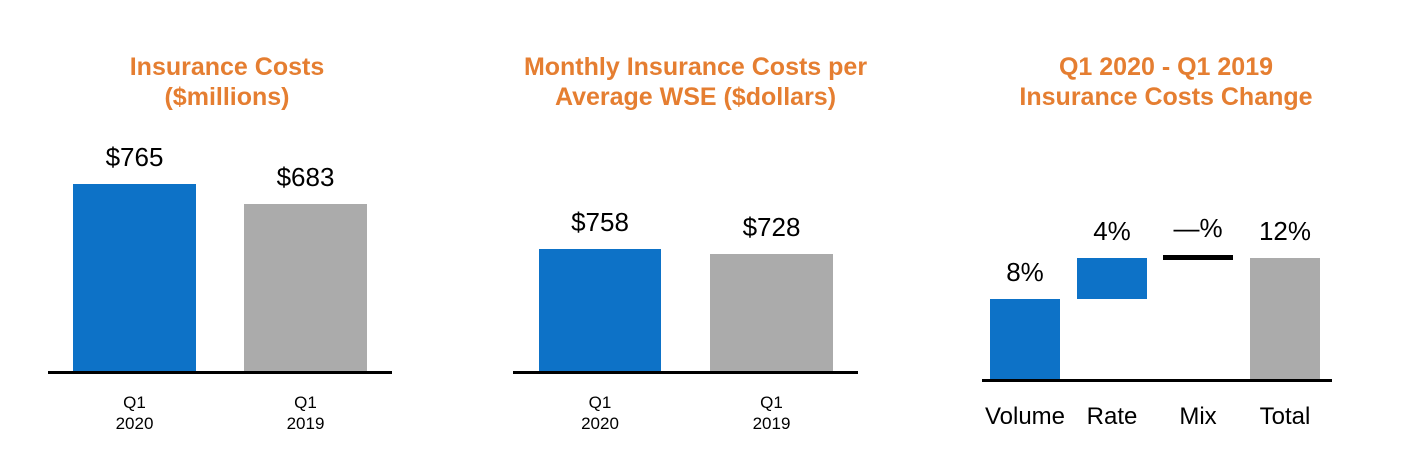 The image size is (1426, 455). I want to click on bar-slot-q1-2019: $728, so click(771, 186).